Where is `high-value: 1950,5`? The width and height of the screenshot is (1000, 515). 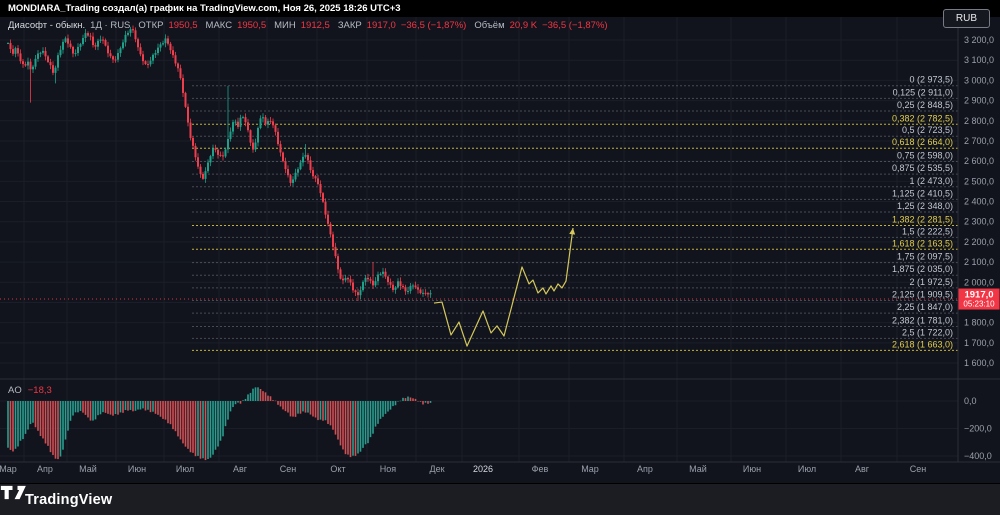
high-value: 1950,5 is located at coordinates (252, 25).